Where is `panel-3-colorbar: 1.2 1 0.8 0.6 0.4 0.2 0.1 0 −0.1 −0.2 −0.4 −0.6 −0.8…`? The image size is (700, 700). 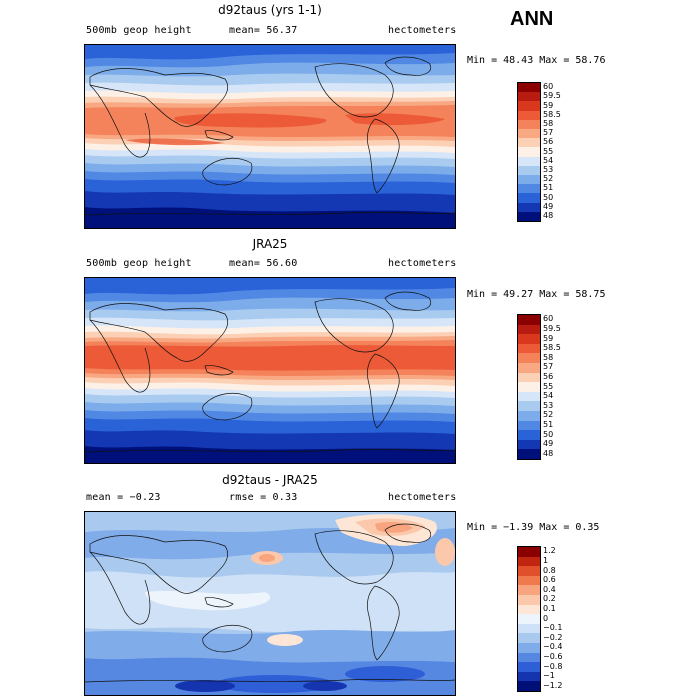
panel-3-colorbar: 1.2 1 0.8 0.6 0.4 0.2 0.1 0 −0.1 −0.2 −0.4 −0.6 −0.8… is located at coordinates (547, 619).